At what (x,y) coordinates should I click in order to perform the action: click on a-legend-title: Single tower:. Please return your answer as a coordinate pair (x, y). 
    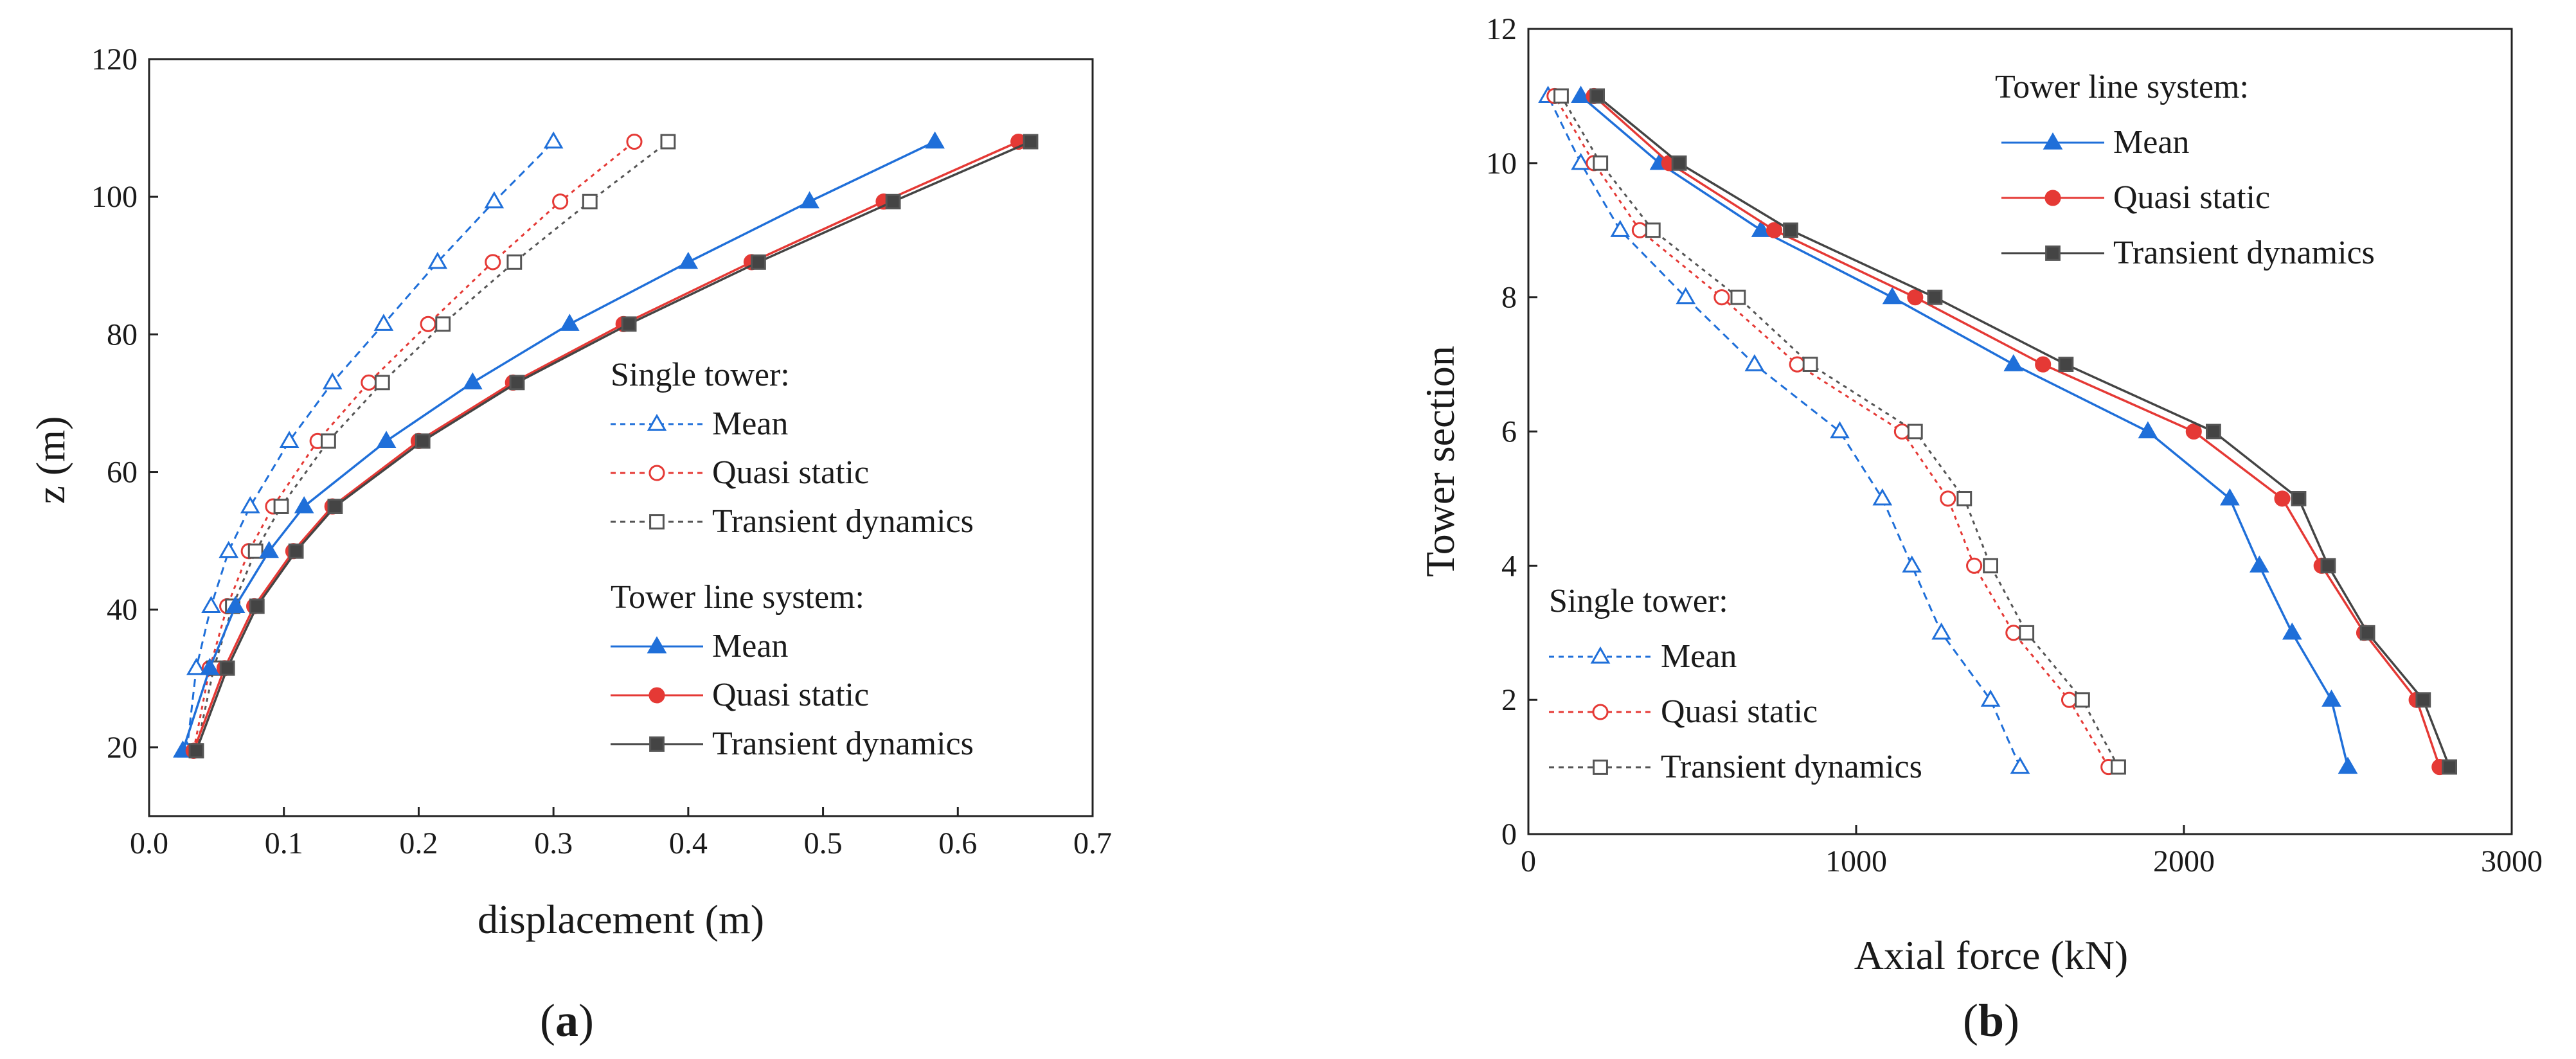
    Looking at the image, I should click on (700, 375).